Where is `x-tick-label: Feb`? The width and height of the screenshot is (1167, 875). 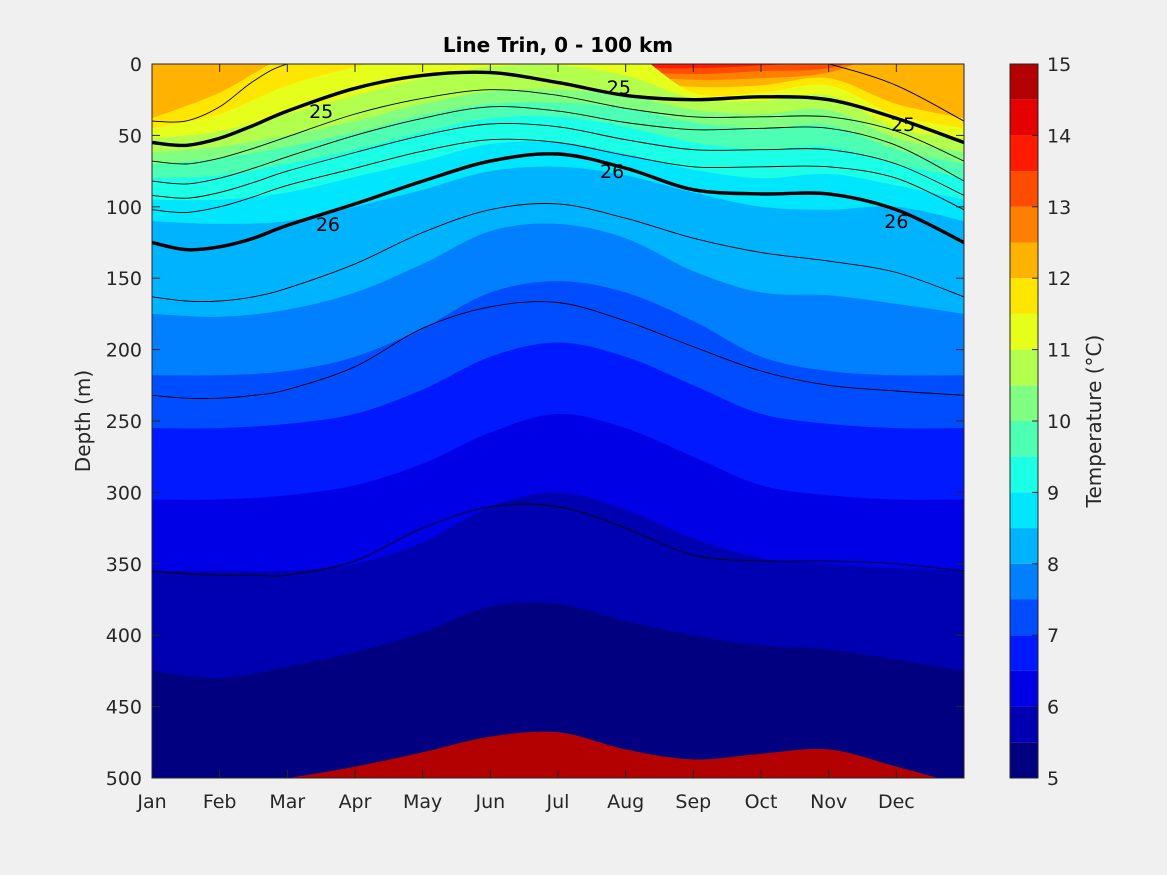
x-tick-label: Feb is located at coordinates (220, 802).